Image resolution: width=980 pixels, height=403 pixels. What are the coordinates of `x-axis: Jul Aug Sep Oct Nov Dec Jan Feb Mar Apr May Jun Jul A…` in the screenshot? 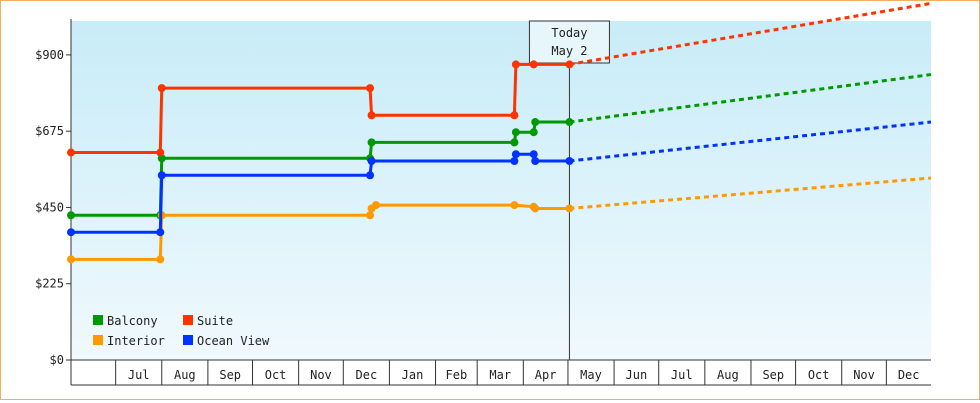 It's located at (501, 372).